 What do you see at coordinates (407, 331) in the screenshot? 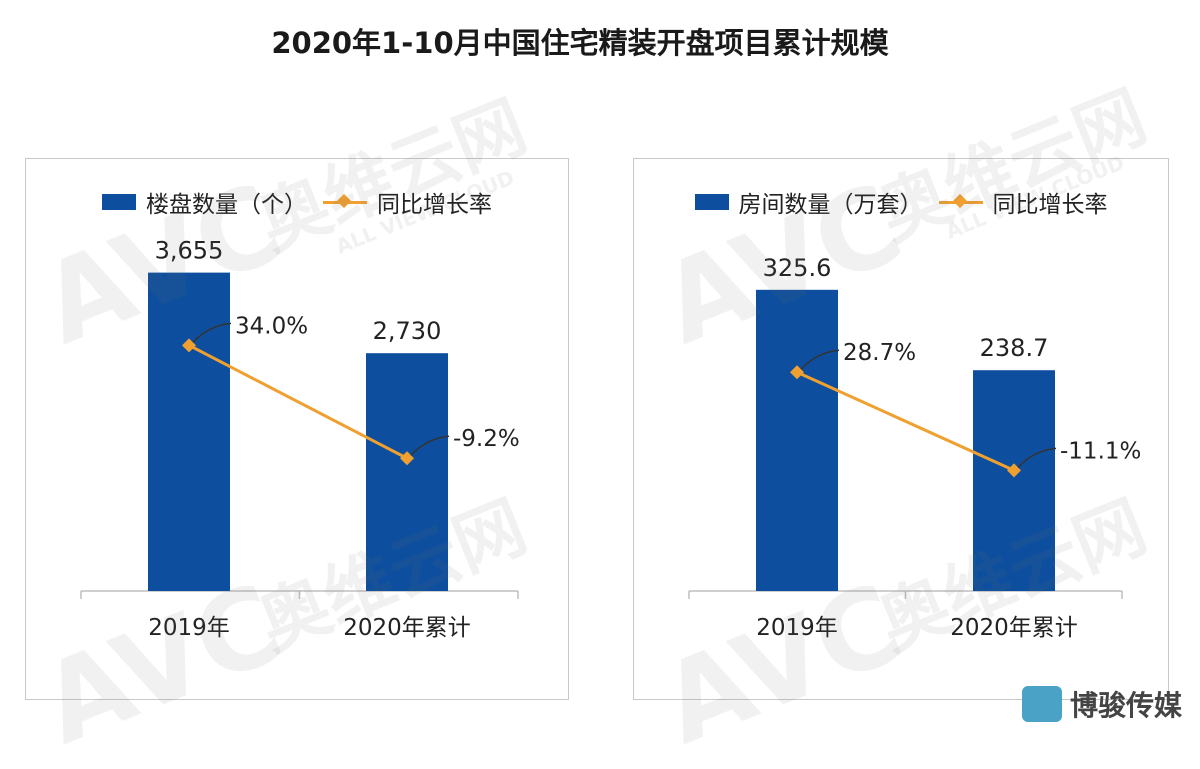
I see `bar-value-label: 2,730` at bounding box center [407, 331].